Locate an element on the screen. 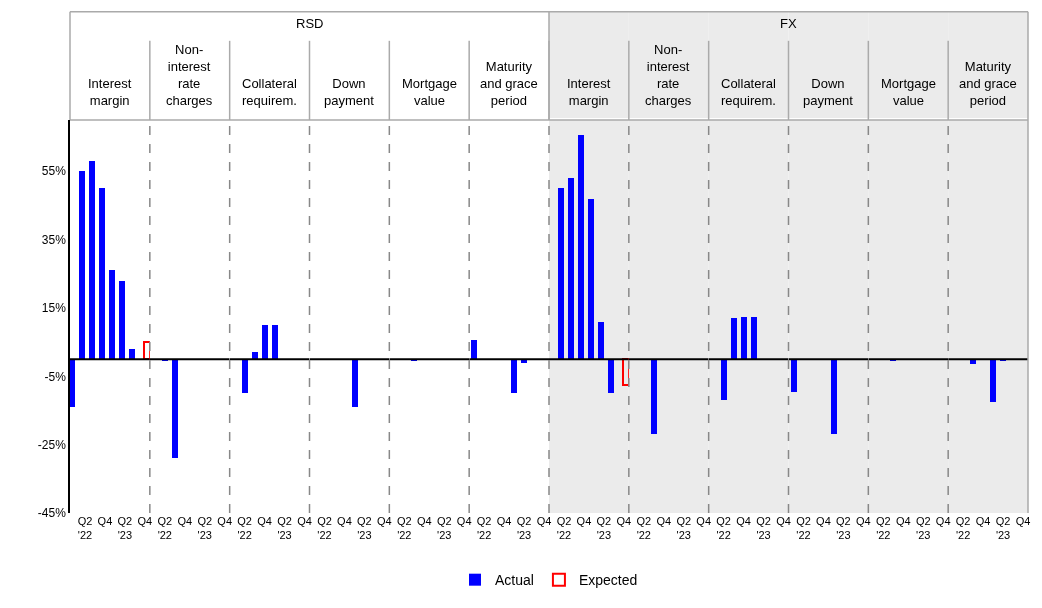  y-tick-label: 15% is located at coordinates (54, 308).